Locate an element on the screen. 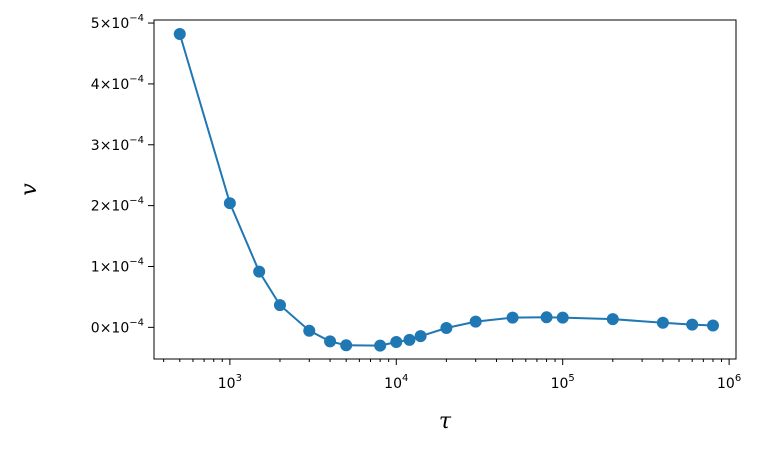 The width and height of the screenshot is (758, 450). x-tick-label: 10³ is located at coordinates (230, 382).